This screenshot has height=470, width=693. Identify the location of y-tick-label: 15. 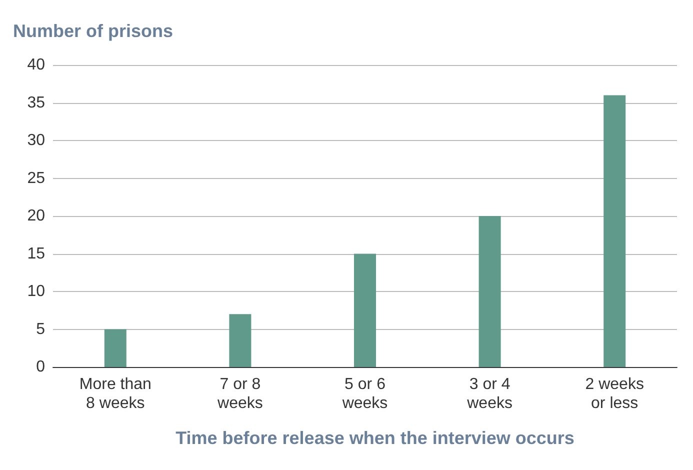
(36, 253).